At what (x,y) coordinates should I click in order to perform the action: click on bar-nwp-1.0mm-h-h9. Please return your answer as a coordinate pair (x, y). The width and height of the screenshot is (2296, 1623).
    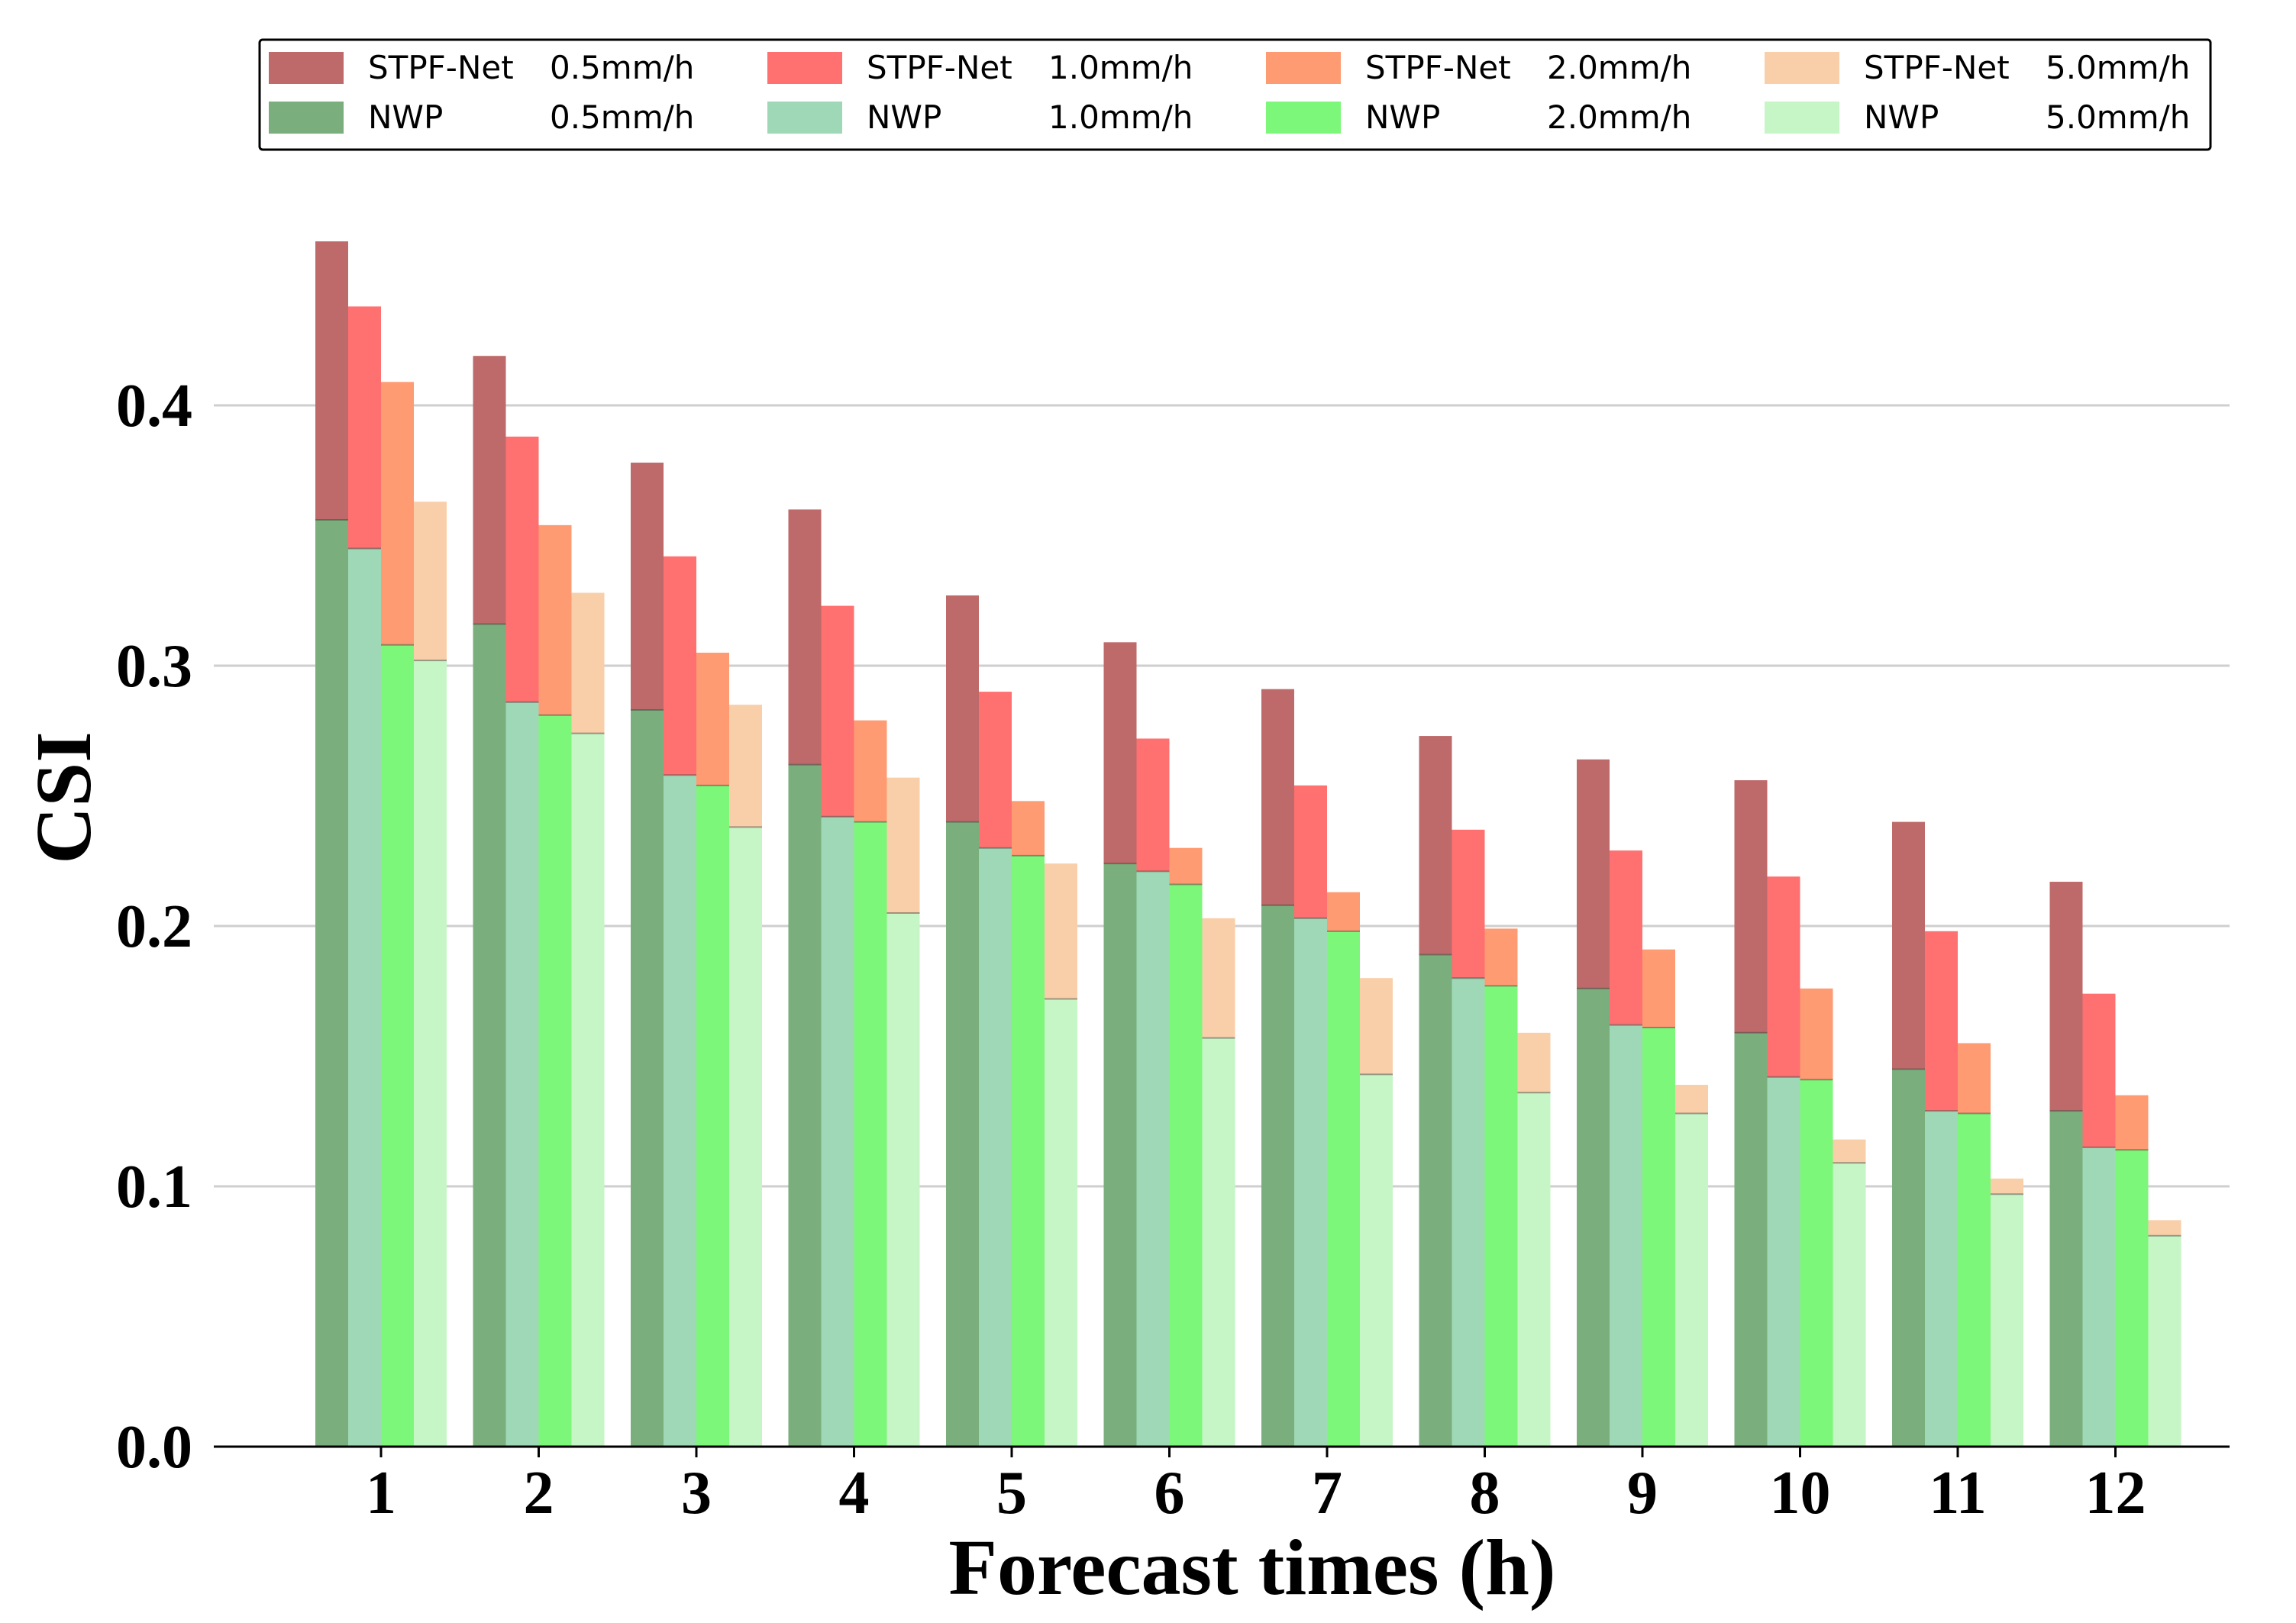
    Looking at the image, I should click on (1626, 1236).